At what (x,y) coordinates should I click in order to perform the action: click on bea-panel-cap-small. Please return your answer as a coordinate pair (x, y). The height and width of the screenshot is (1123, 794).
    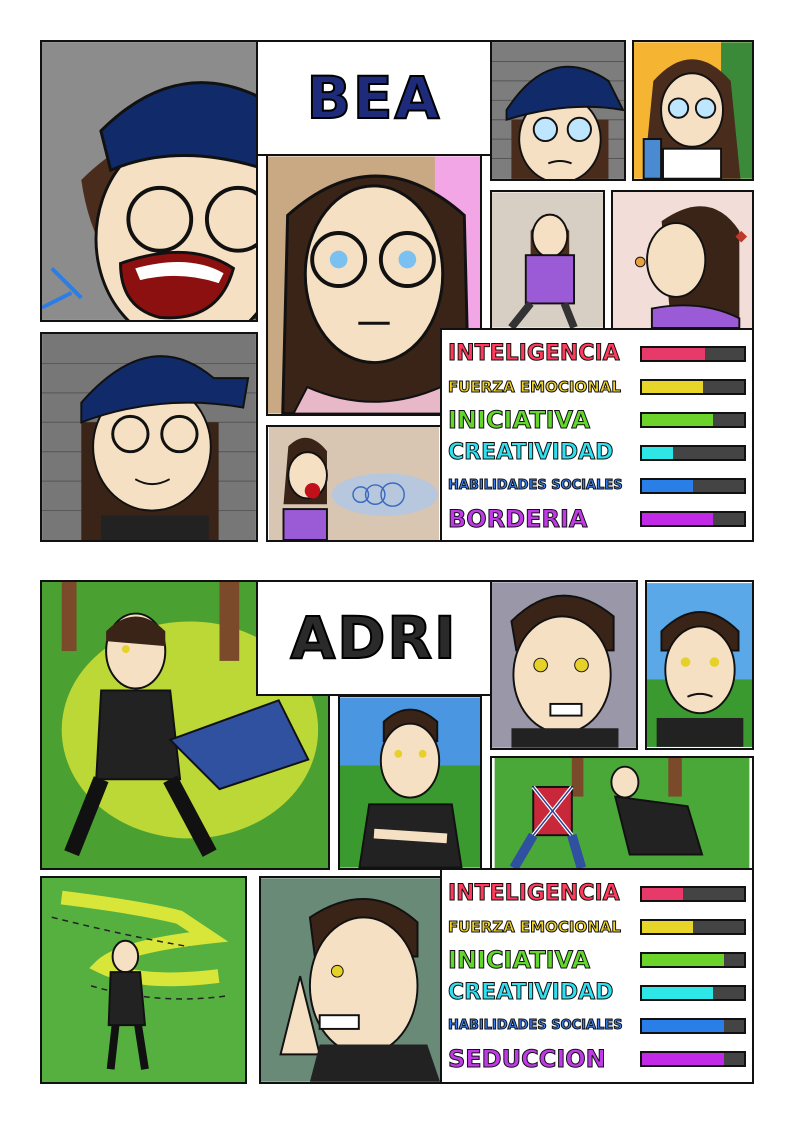
    Looking at the image, I should click on (558, 110).